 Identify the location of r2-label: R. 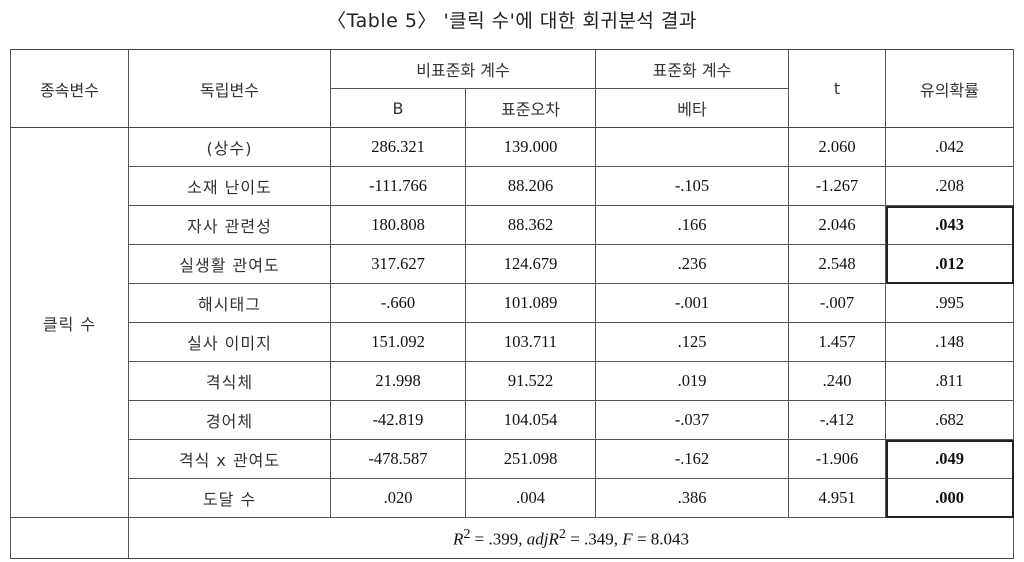
(458, 539).